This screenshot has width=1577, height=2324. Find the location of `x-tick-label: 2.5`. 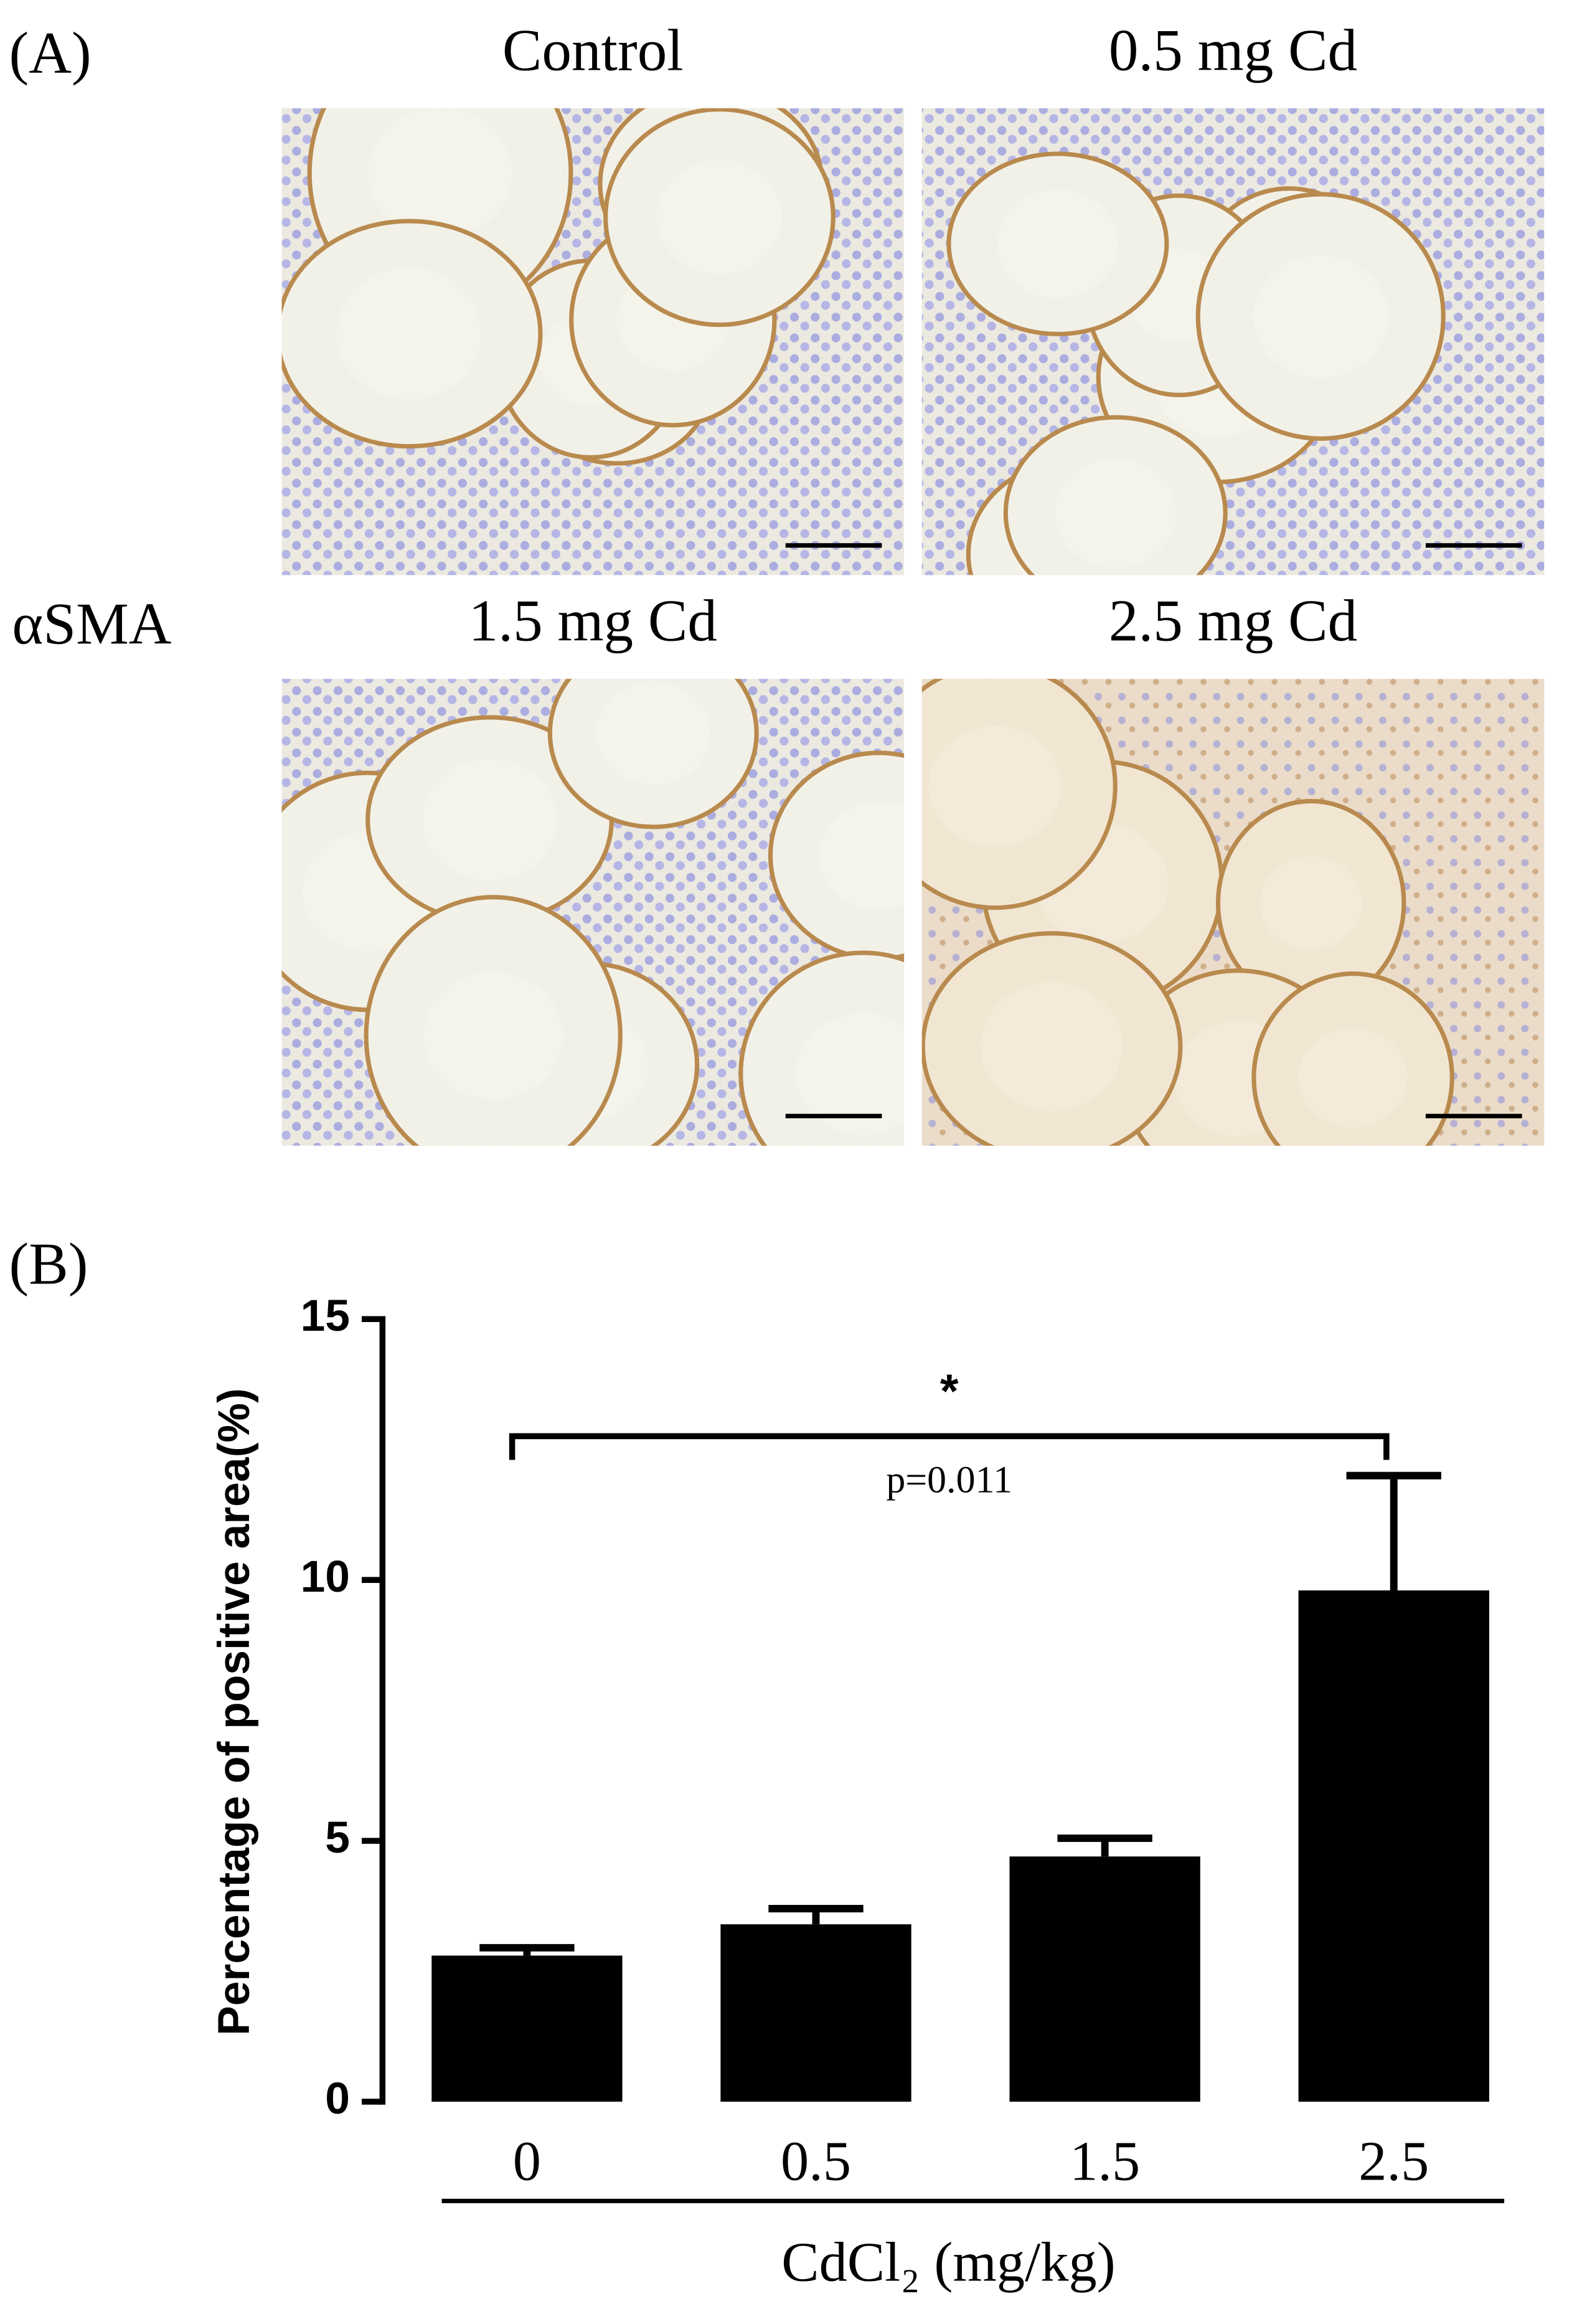

x-tick-label: 2.5 is located at coordinates (1393, 2160).